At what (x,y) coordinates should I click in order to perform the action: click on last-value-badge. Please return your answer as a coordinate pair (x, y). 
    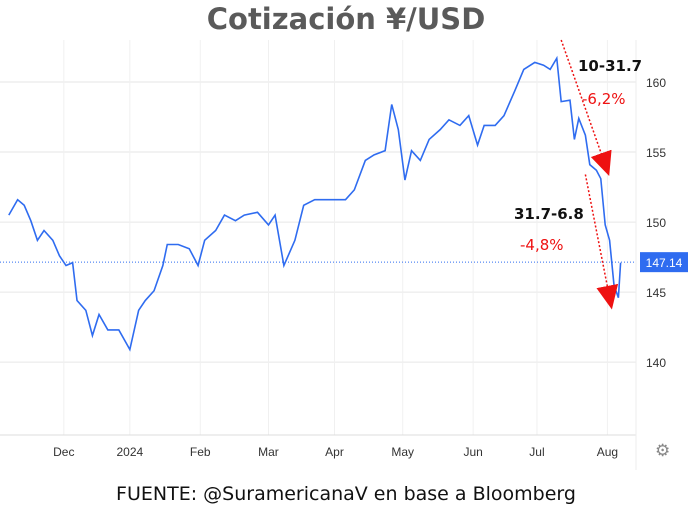
    Looking at the image, I should click on (664, 262).